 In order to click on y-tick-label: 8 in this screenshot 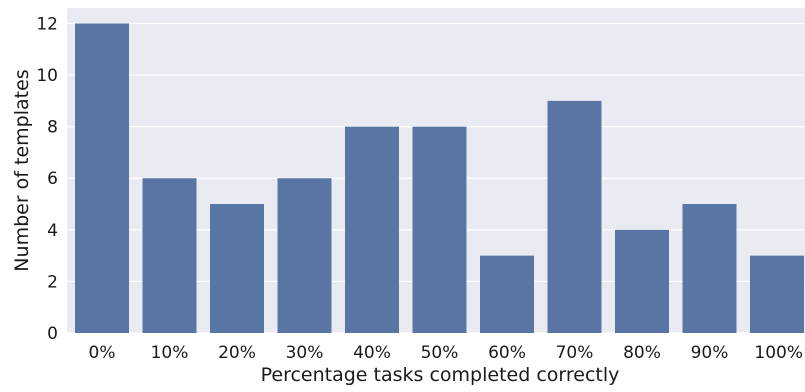, I will do `click(52, 128)`.